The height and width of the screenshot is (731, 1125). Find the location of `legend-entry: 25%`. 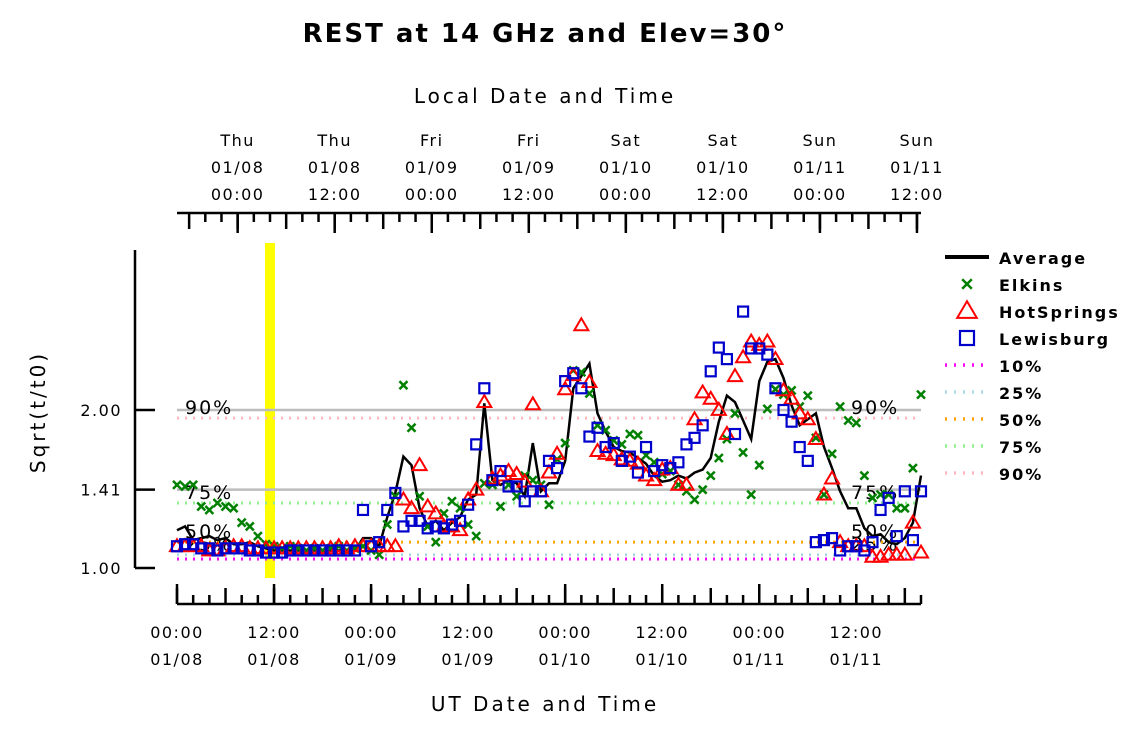

legend-entry: 25% is located at coordinates (994, 393).